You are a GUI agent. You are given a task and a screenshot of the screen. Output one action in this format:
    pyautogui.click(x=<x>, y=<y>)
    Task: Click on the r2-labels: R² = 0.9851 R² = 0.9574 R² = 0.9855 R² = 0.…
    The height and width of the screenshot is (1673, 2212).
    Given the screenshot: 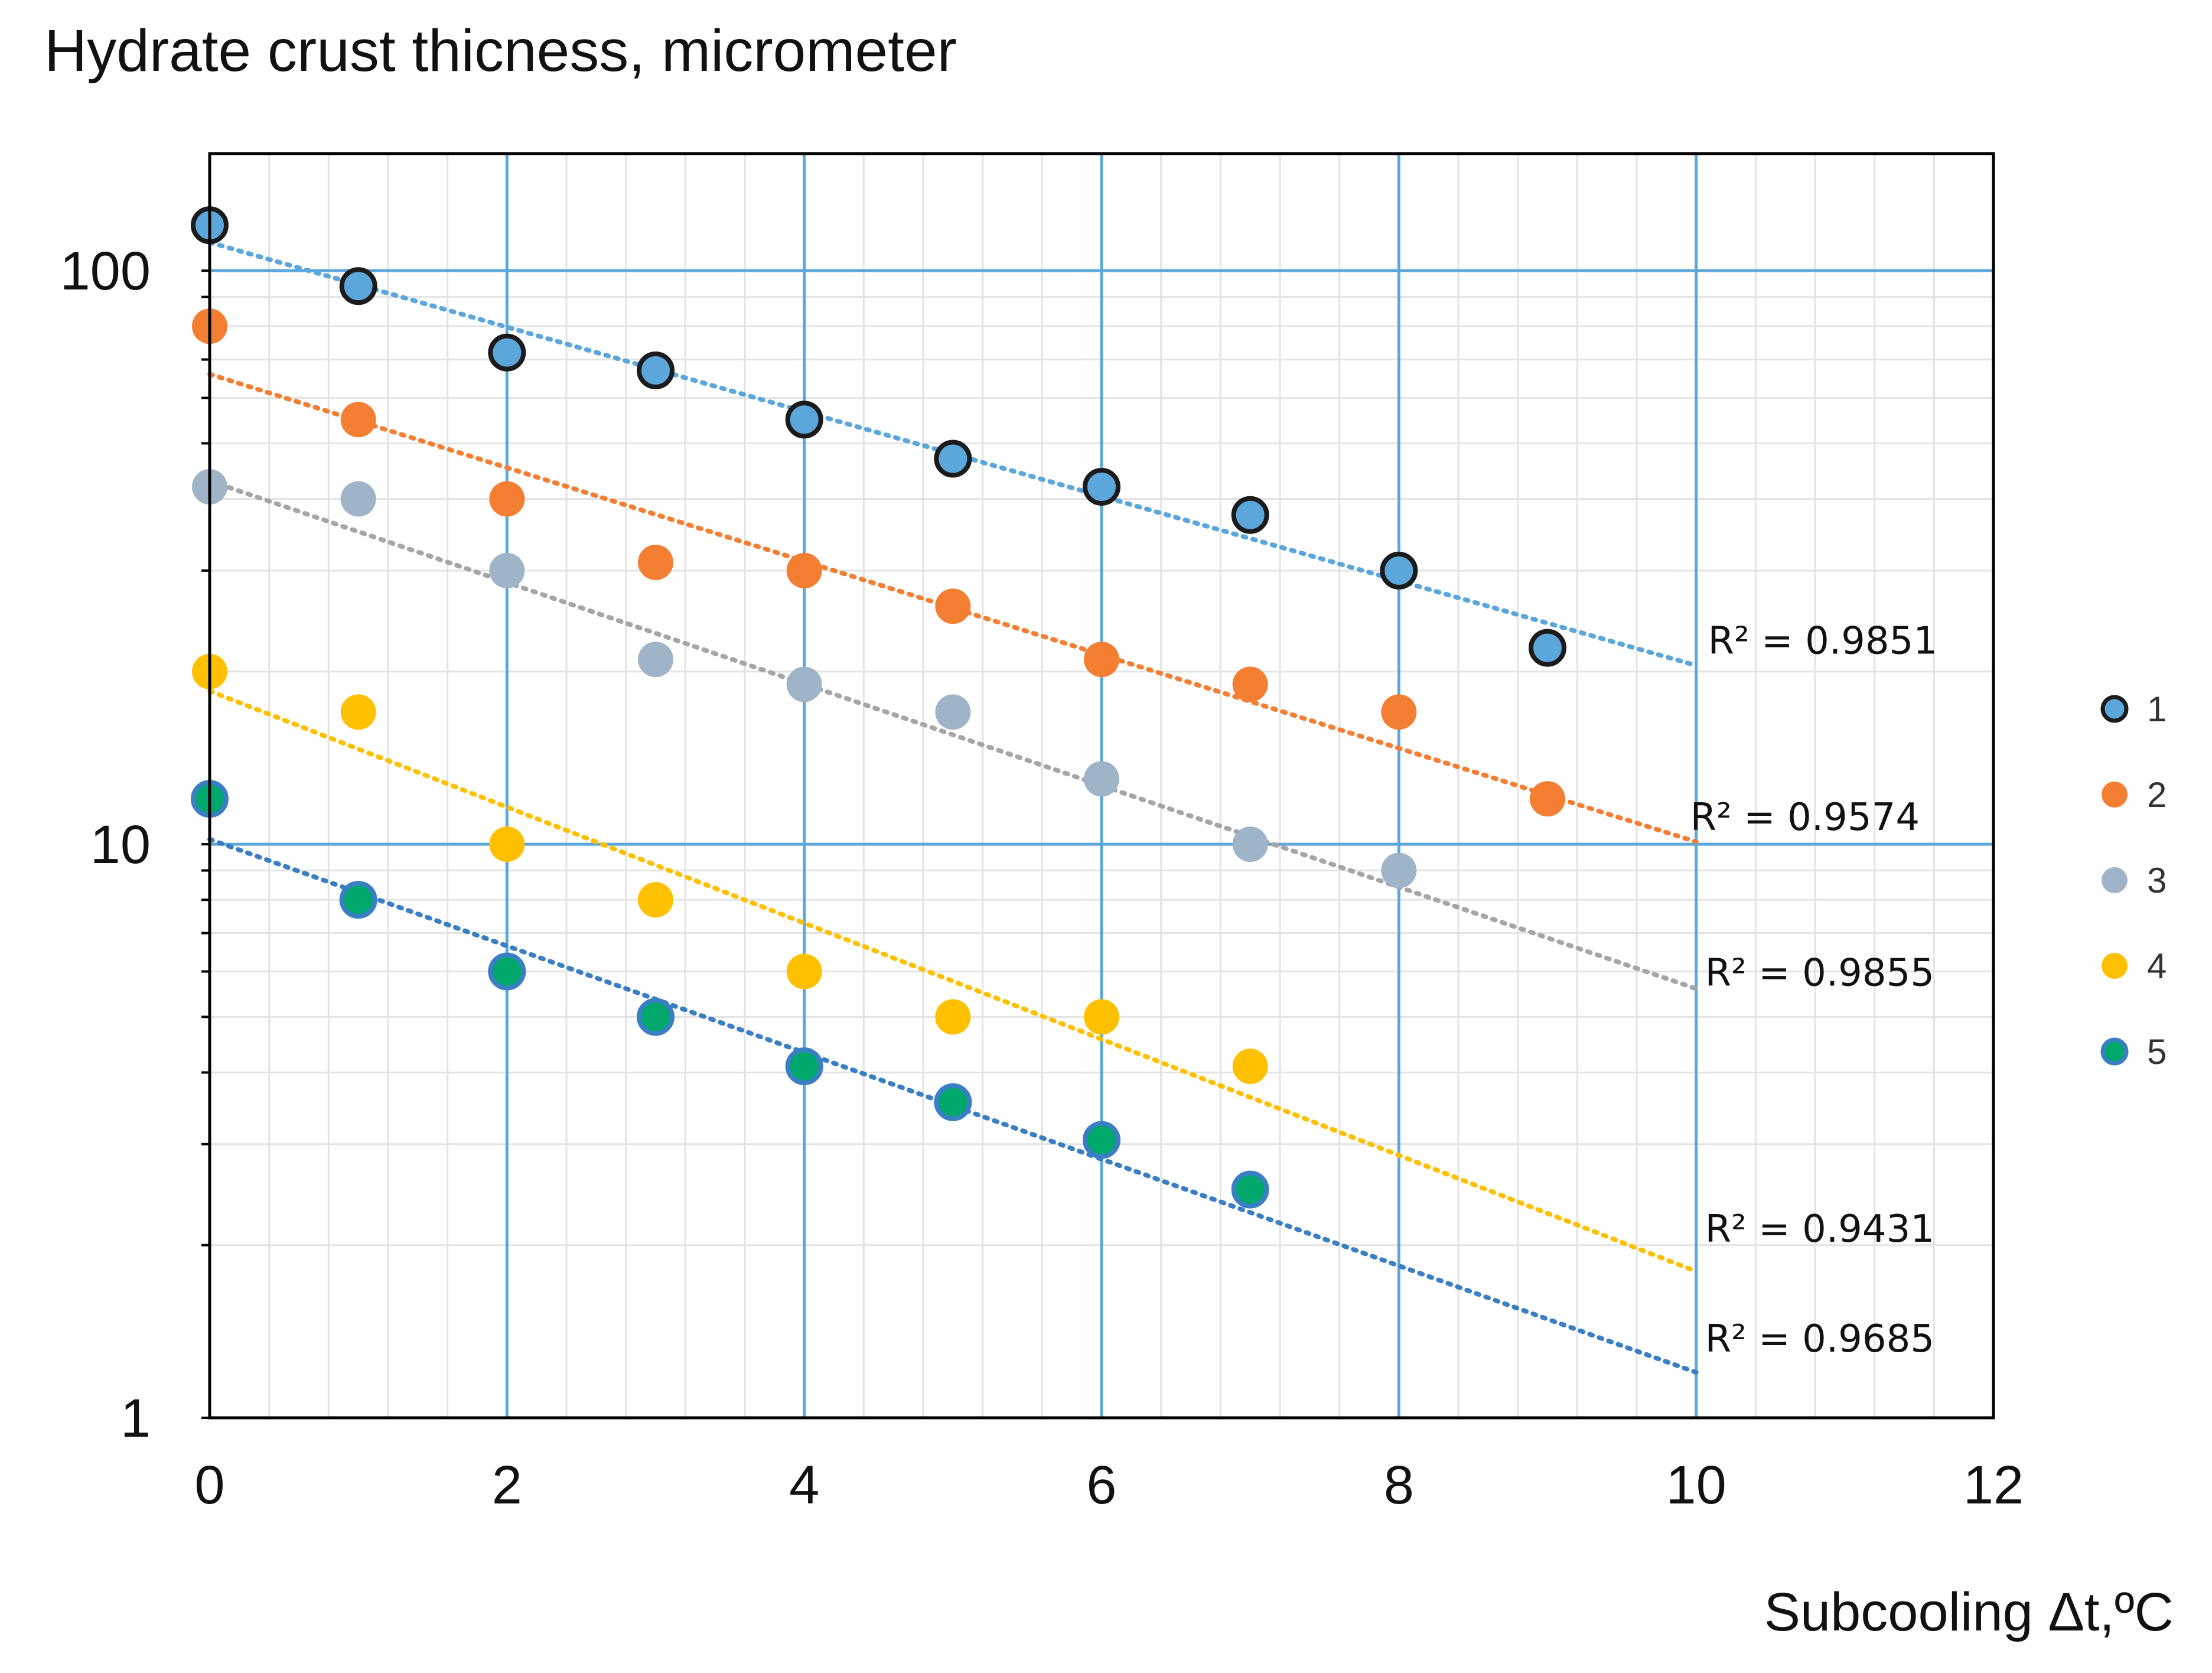 What is the action you would take?
    pyautogui.click(x=1813, y=990)
    